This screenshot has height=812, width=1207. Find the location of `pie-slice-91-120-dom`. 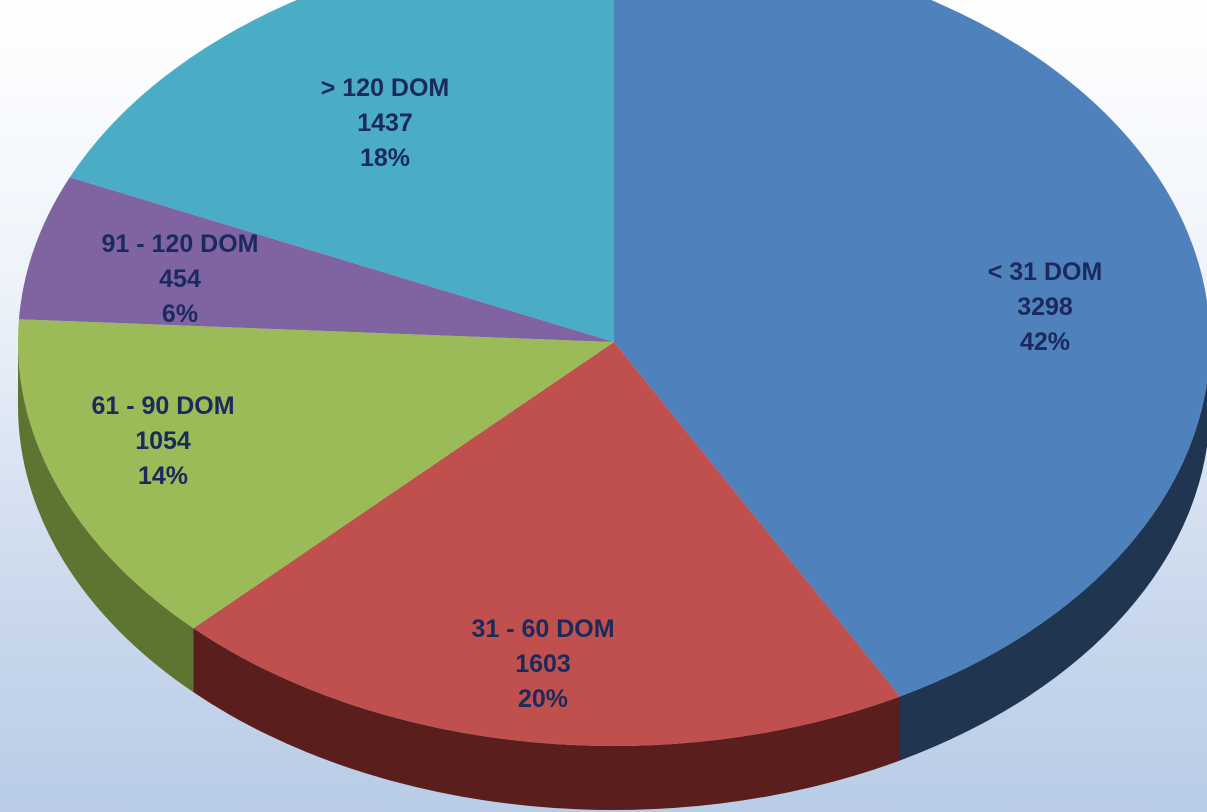

pie-slice-91-120-dom is located at coordinates (316, 259).